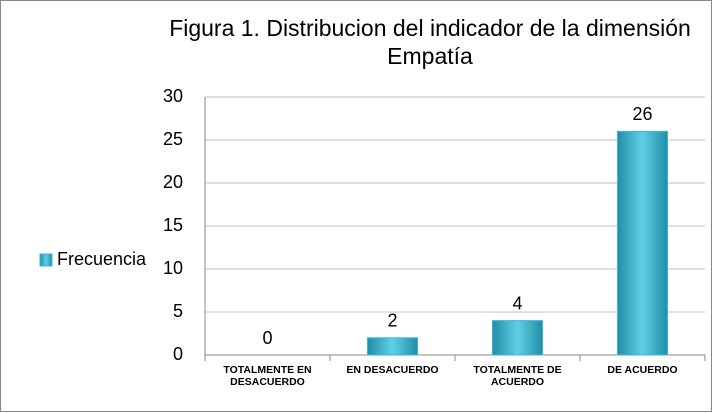 This screenshot has height=413, width=713. Describe the element at coordinates (267, 338) in the screenshot. I see `value-label: 0` at that location.